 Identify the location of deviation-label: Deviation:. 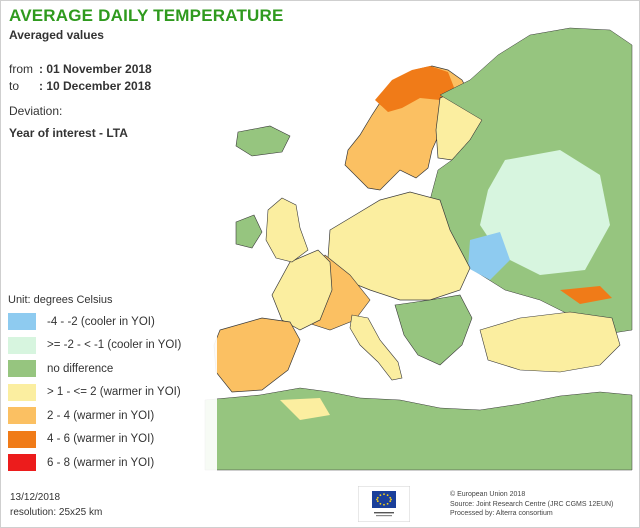
(36, 111).